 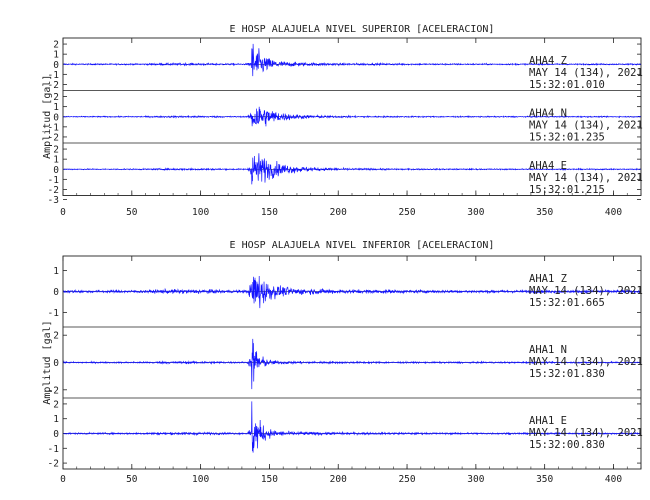 What do you see at coordinates (47, 117) in the screenshot?
I see `y-axis-label-0: Amplitud [gal]` at bounding box center [47, 117].